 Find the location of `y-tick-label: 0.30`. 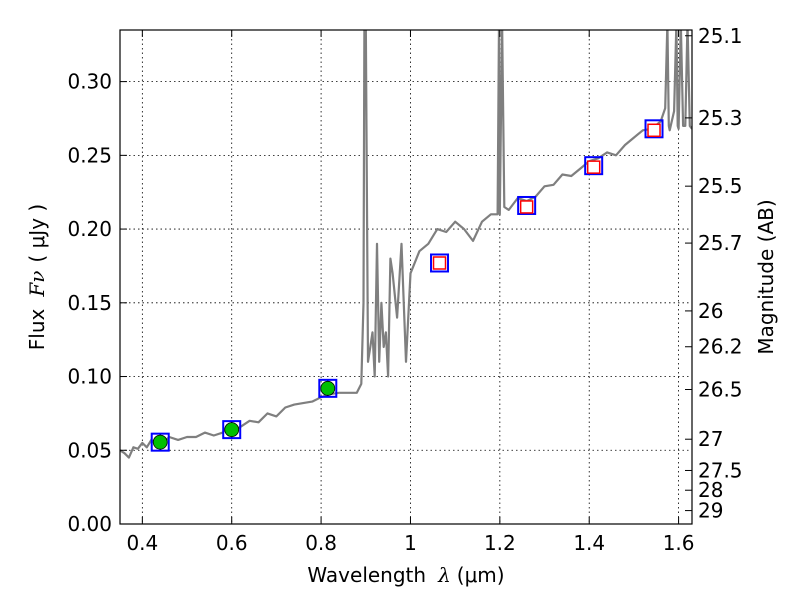

y-tick-label: 0.30 is located at coordinates (89, 82).